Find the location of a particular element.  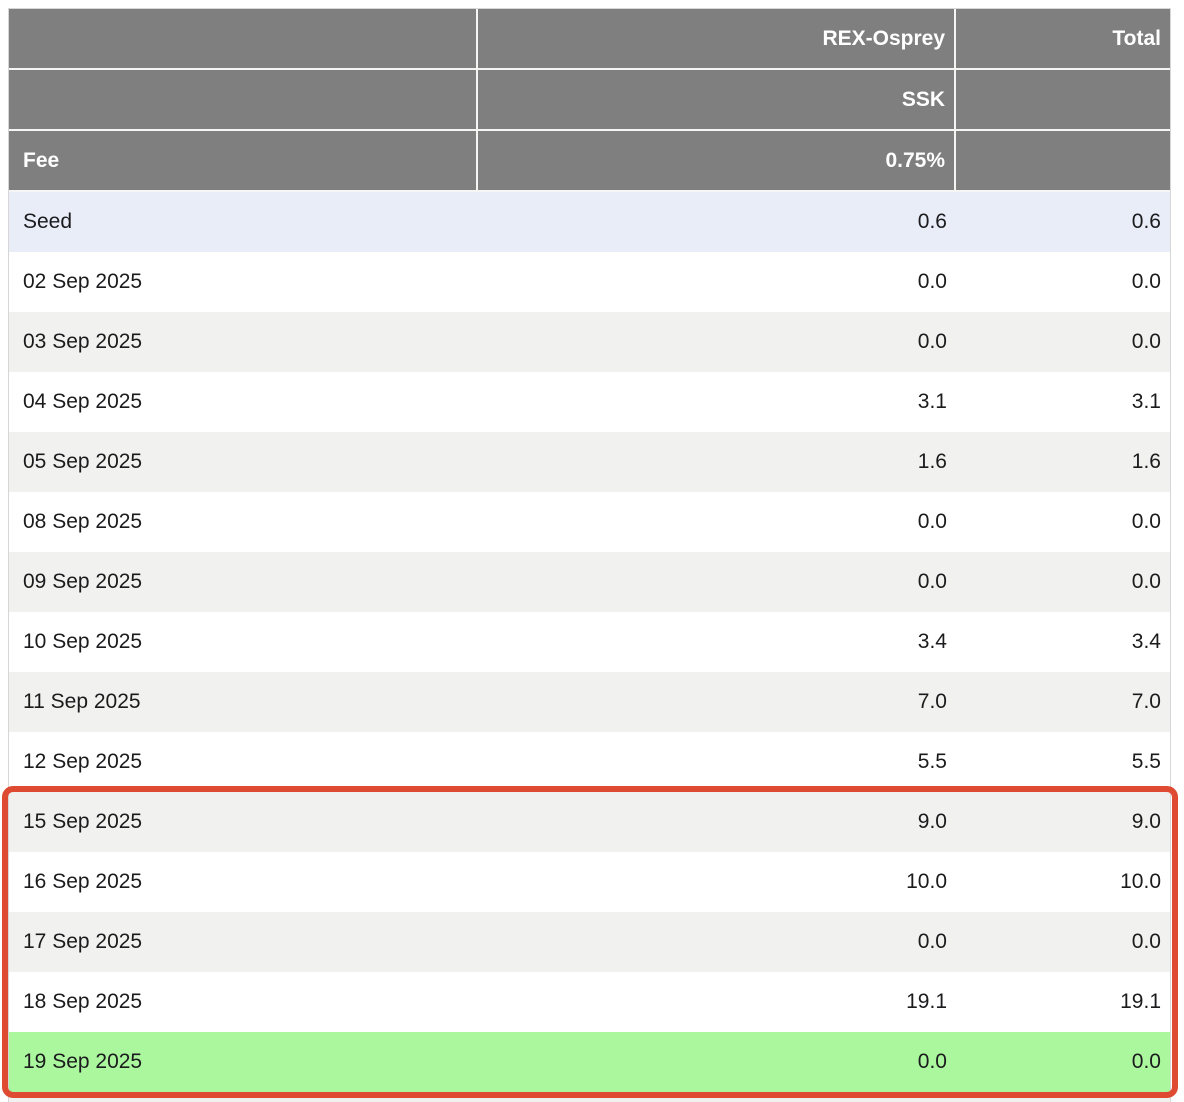

table-row: 19 Sep 2025 0.0 0.0 is located at coordinates (589, 1062).